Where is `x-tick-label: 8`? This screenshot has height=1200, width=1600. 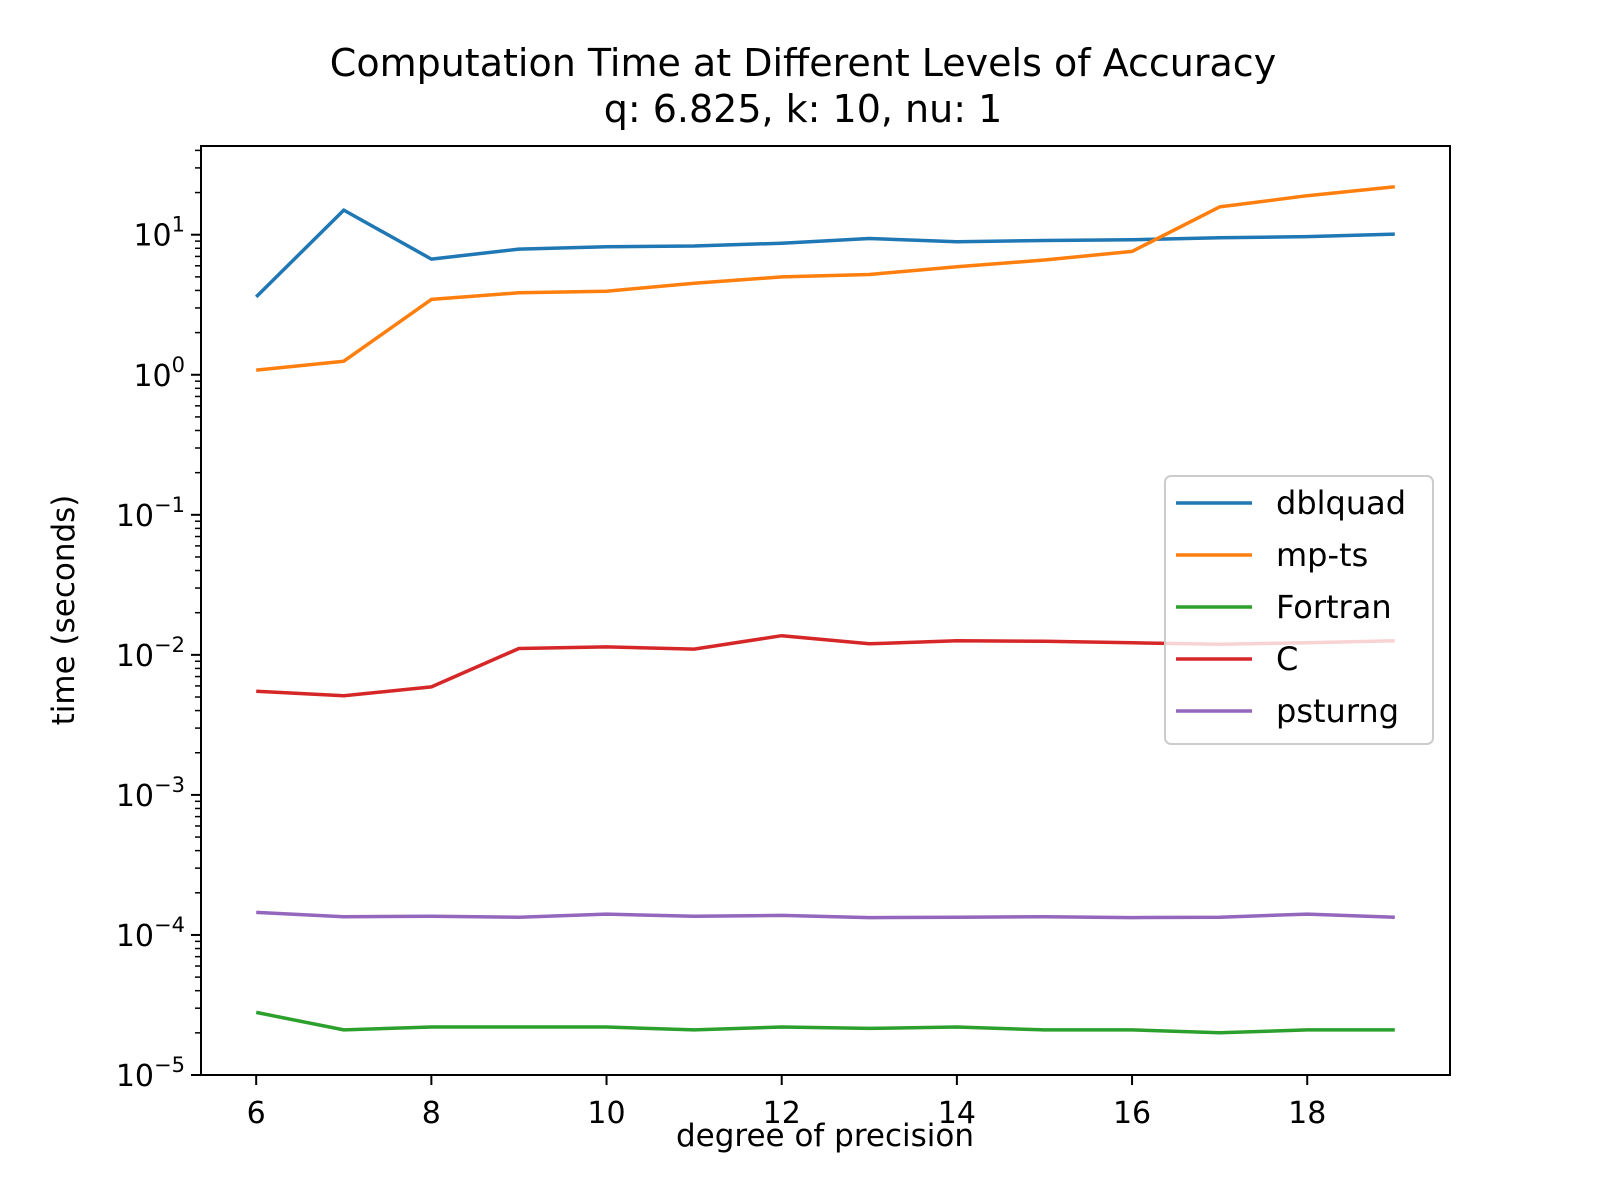 x-tick-label: 8 is located at coordinates (431, 1113).